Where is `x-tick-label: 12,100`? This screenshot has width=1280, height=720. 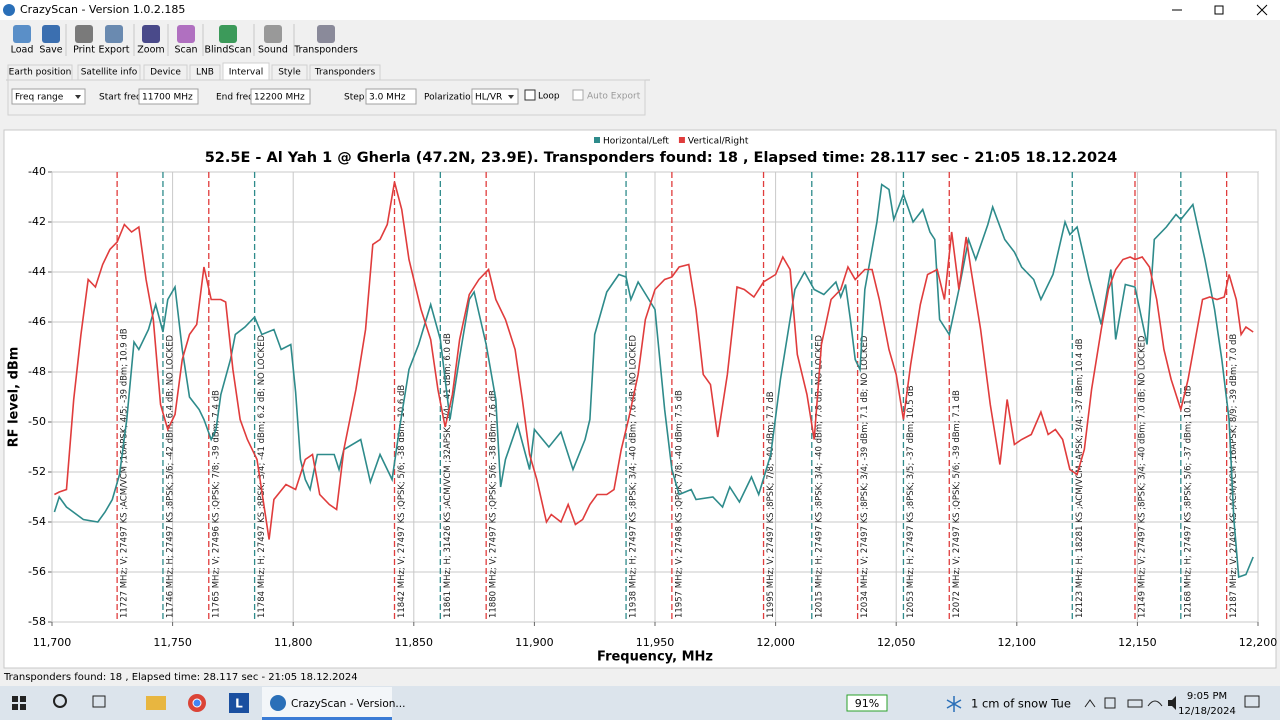 x-tick-label: 12,100 is located at coordinates (1017, 642).